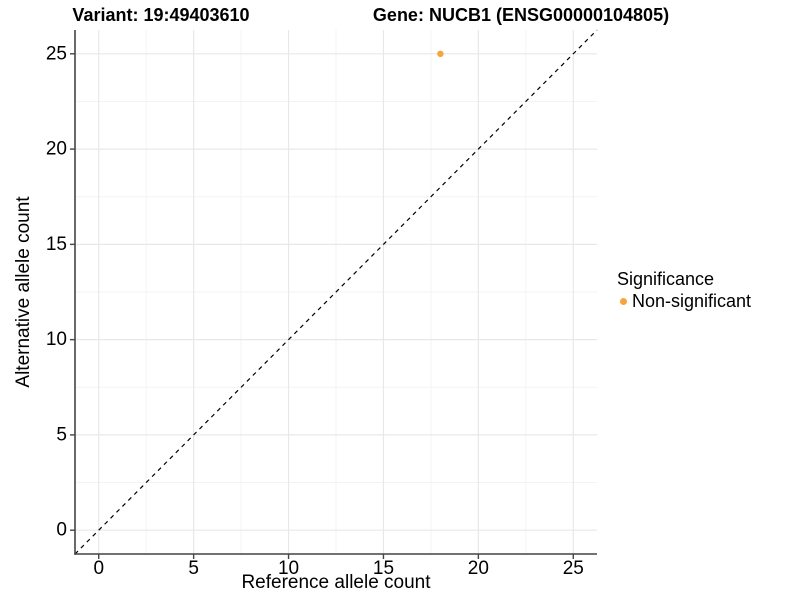 This screenshot has width=800, height=600. Describe the element at coordinates (56, 339) in the screenshot. I see `y-tick-label: 10` at that location.